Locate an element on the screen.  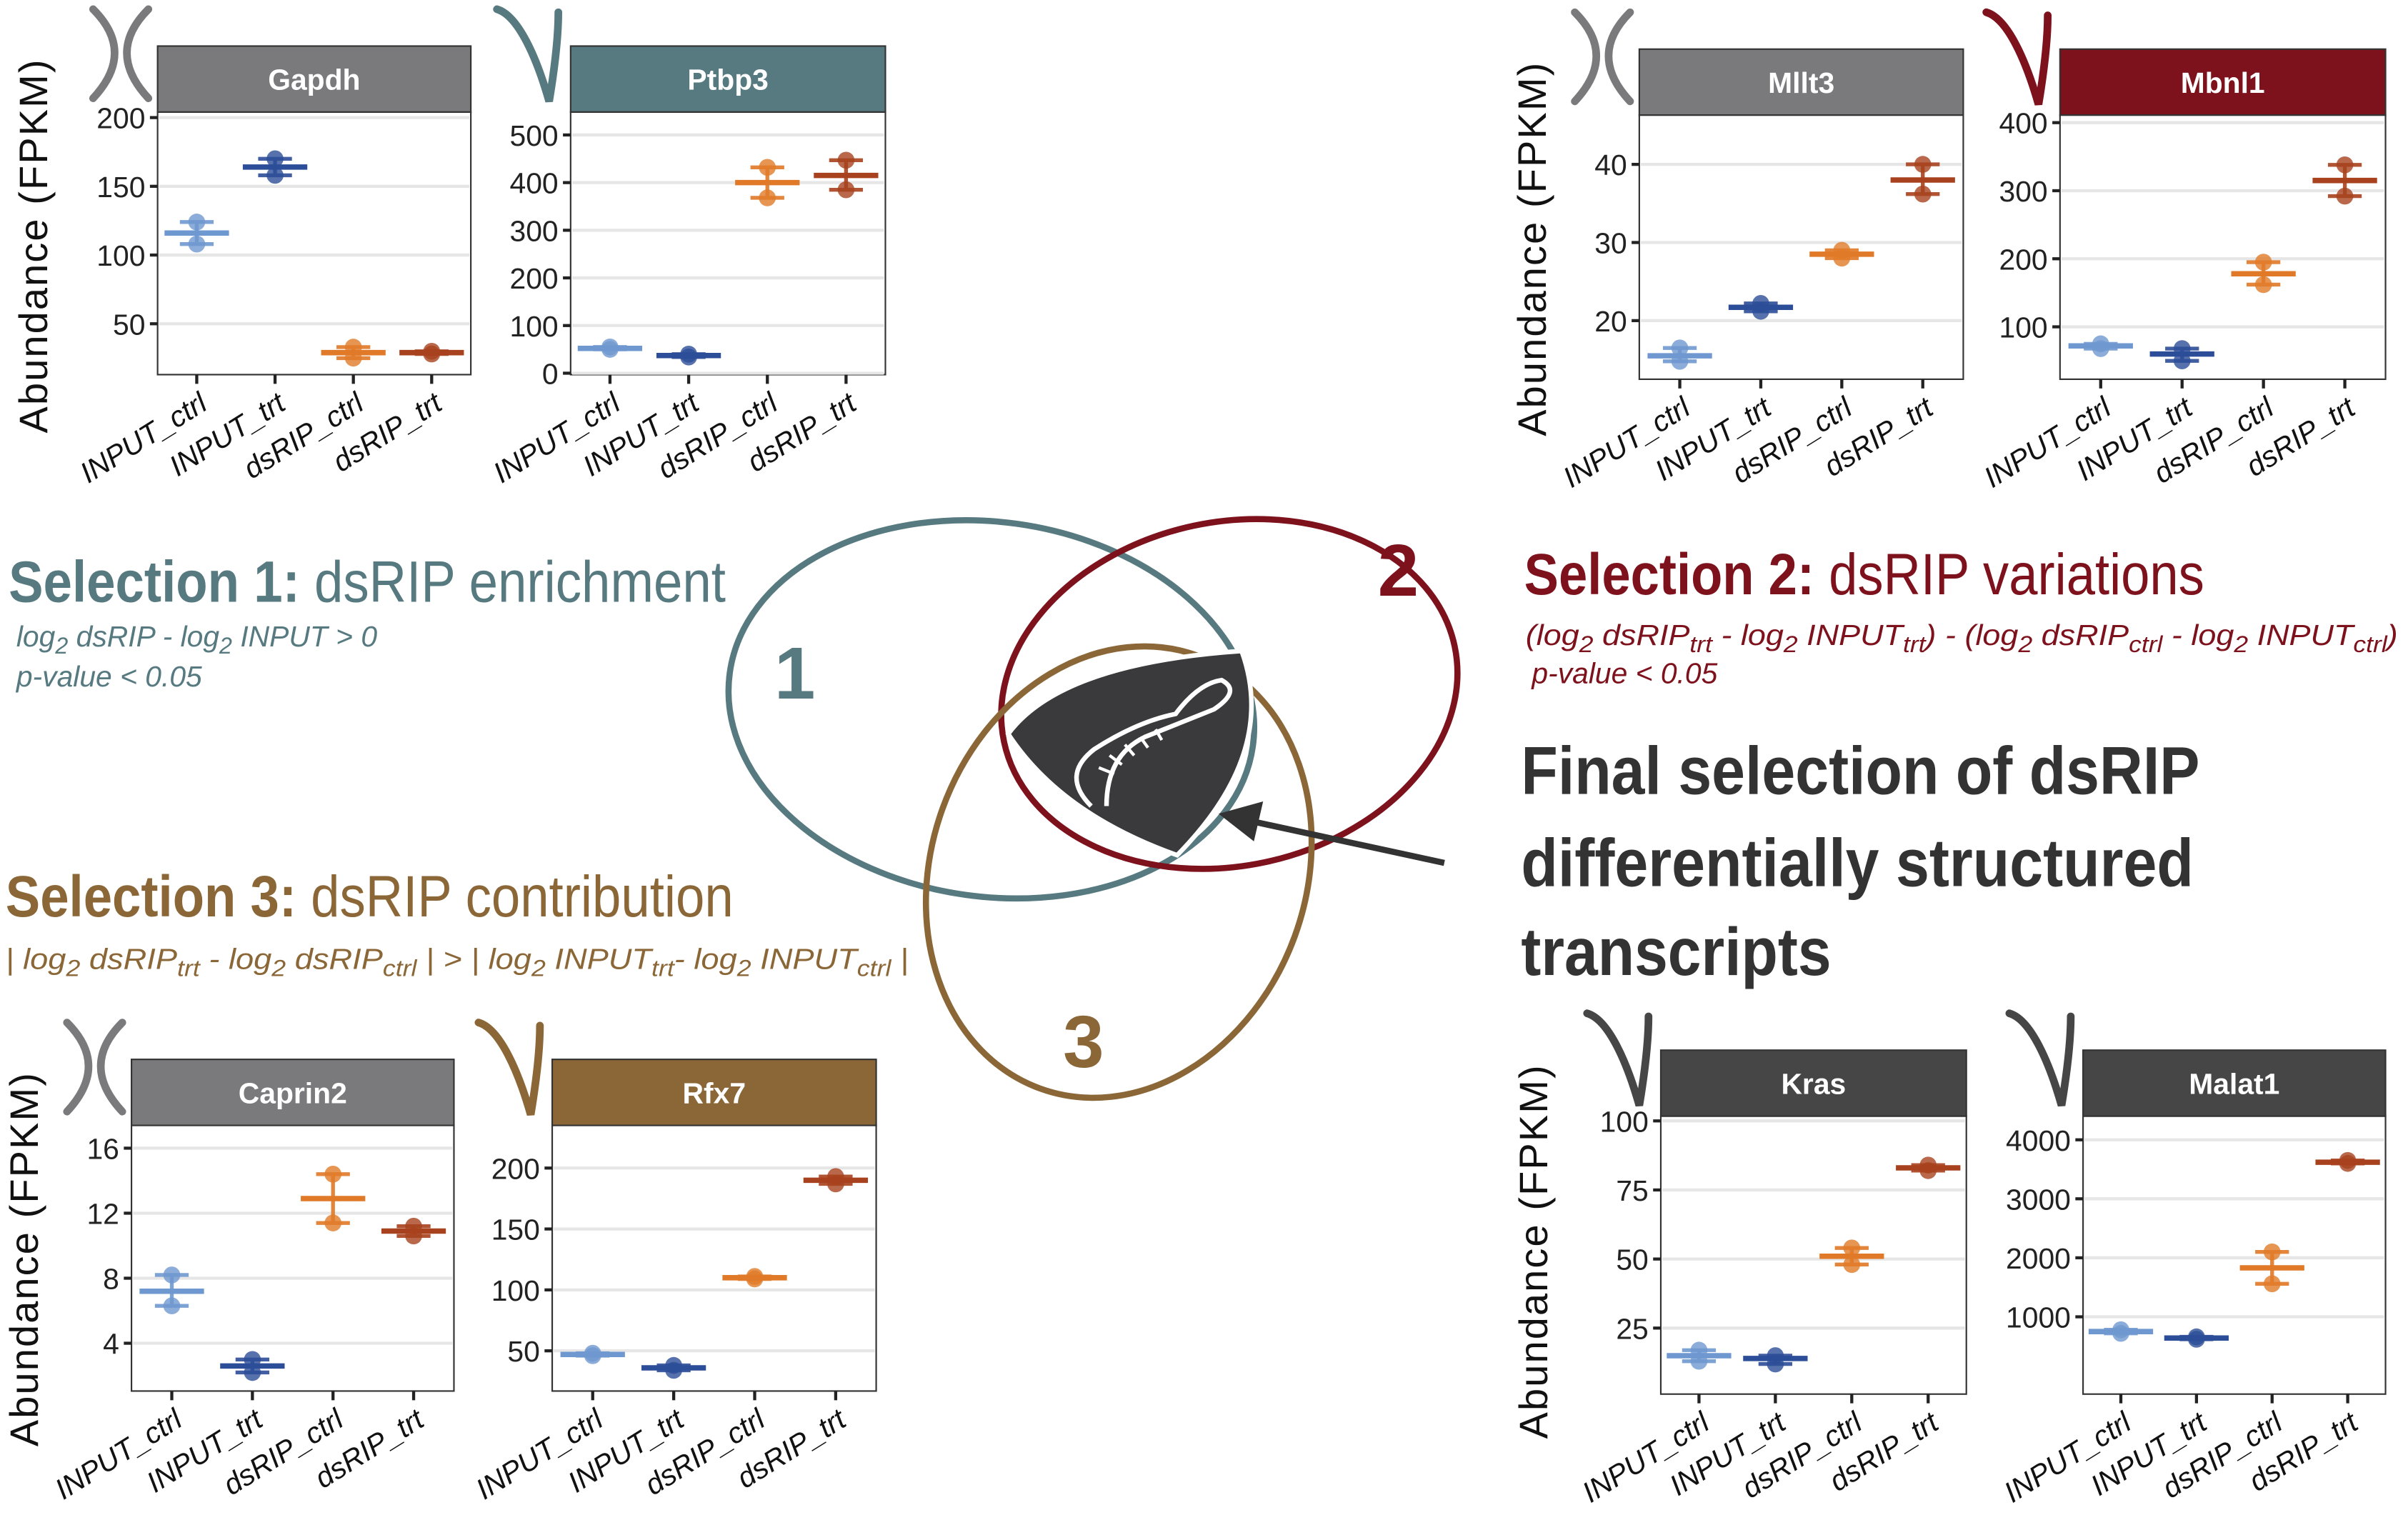
y-tick-label: 16 is located at coordinates (102, 1148).